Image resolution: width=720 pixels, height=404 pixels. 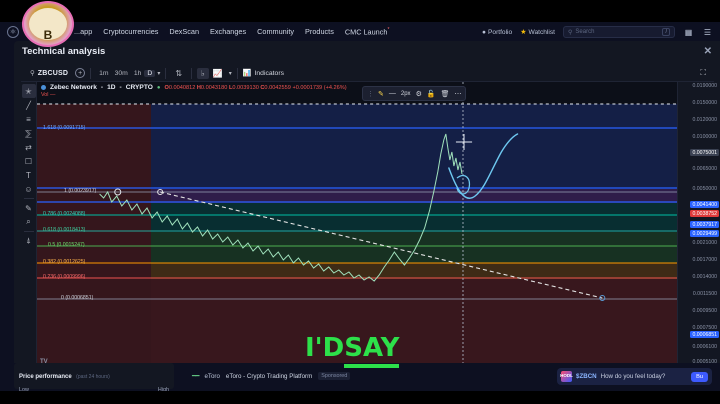 What do you see at coordinates (28, 240) in the screenshot?
I see `magnet-tool-icon: ⍋` at bounding box center [28, 240].